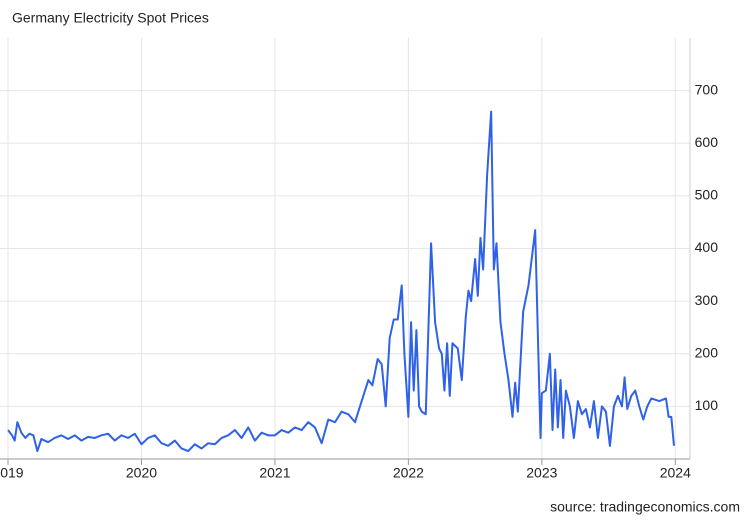 This screenshot has height=520, width=750. Describe the element at coordinates (12, 473) in the screenshot. I see `x-tick-label: 2019` at that location.